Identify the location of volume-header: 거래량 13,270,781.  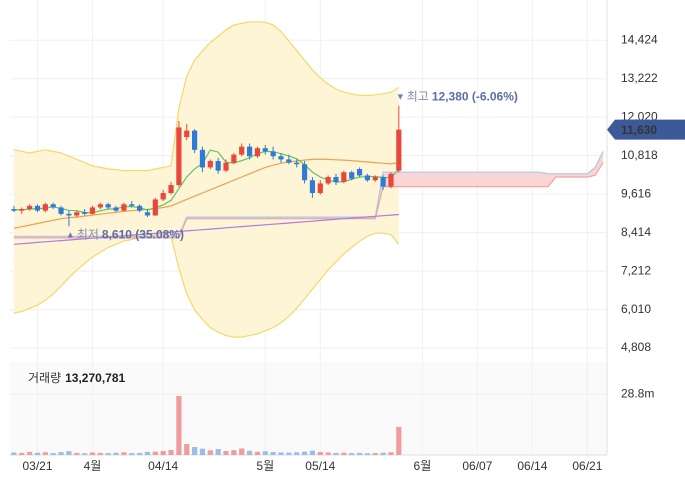
(77, 378).